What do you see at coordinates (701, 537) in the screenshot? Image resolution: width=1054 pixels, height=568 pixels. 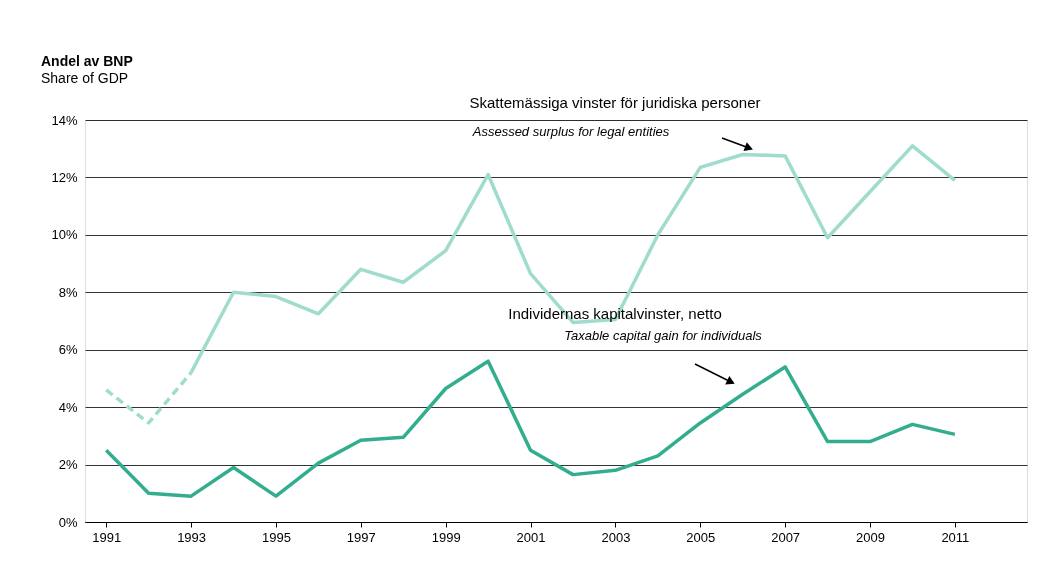 I see `x-tick-label: 2005` at bounding box center [701, 537].